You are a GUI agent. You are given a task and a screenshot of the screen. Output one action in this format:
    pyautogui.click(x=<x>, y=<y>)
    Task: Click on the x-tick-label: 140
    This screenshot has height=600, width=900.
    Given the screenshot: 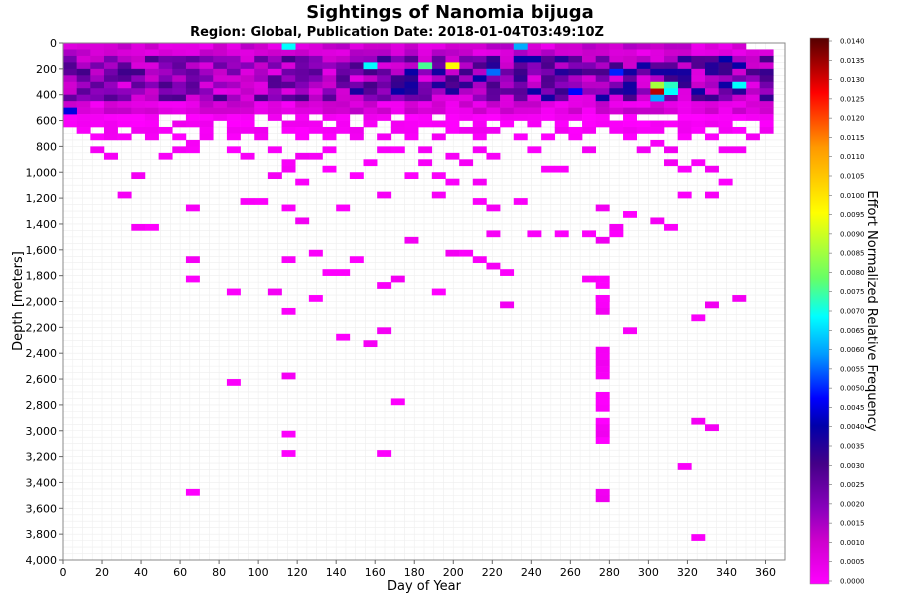 What is the action you would take?
    pyautogui.click(x=336, y=572)
    